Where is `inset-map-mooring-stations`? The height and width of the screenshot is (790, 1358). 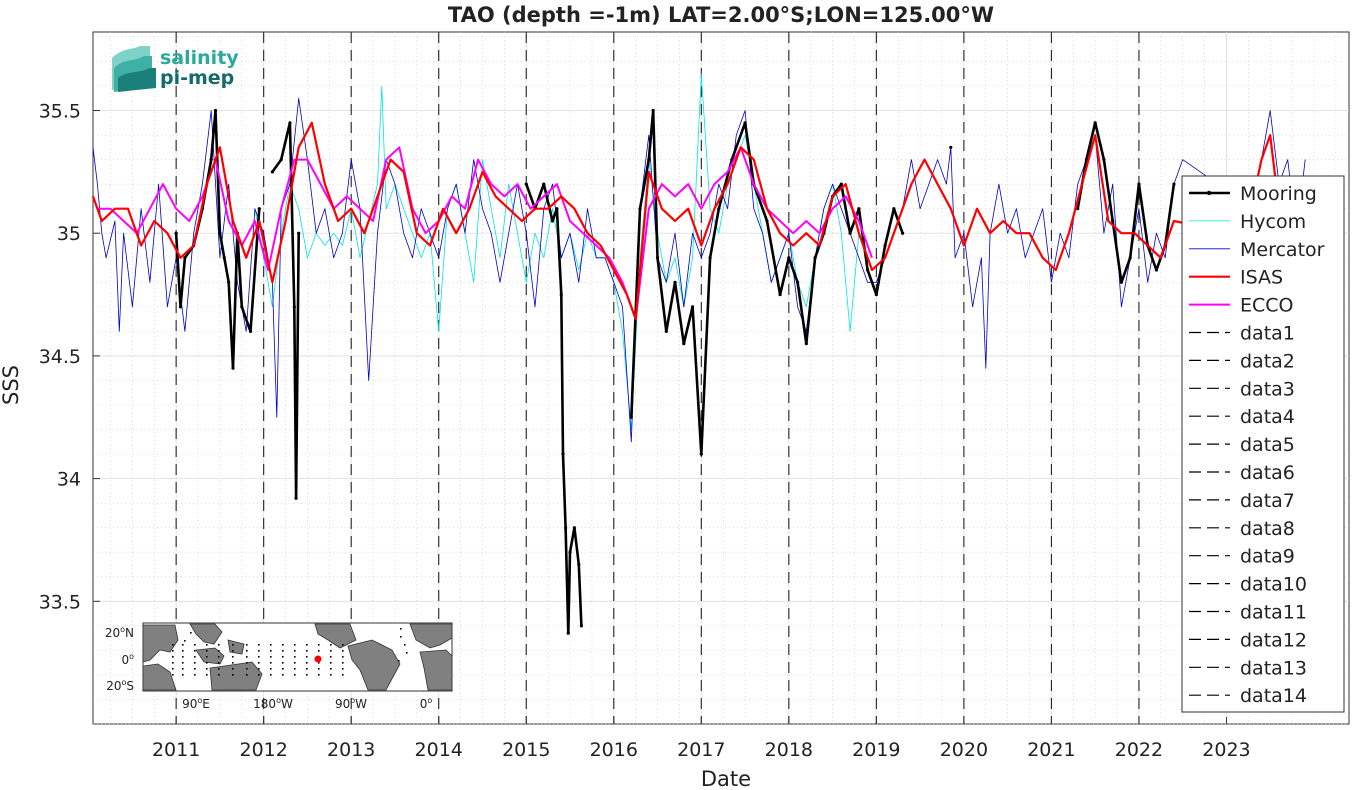 inset-map-mooring-stations is located at coordinates (290, 652).